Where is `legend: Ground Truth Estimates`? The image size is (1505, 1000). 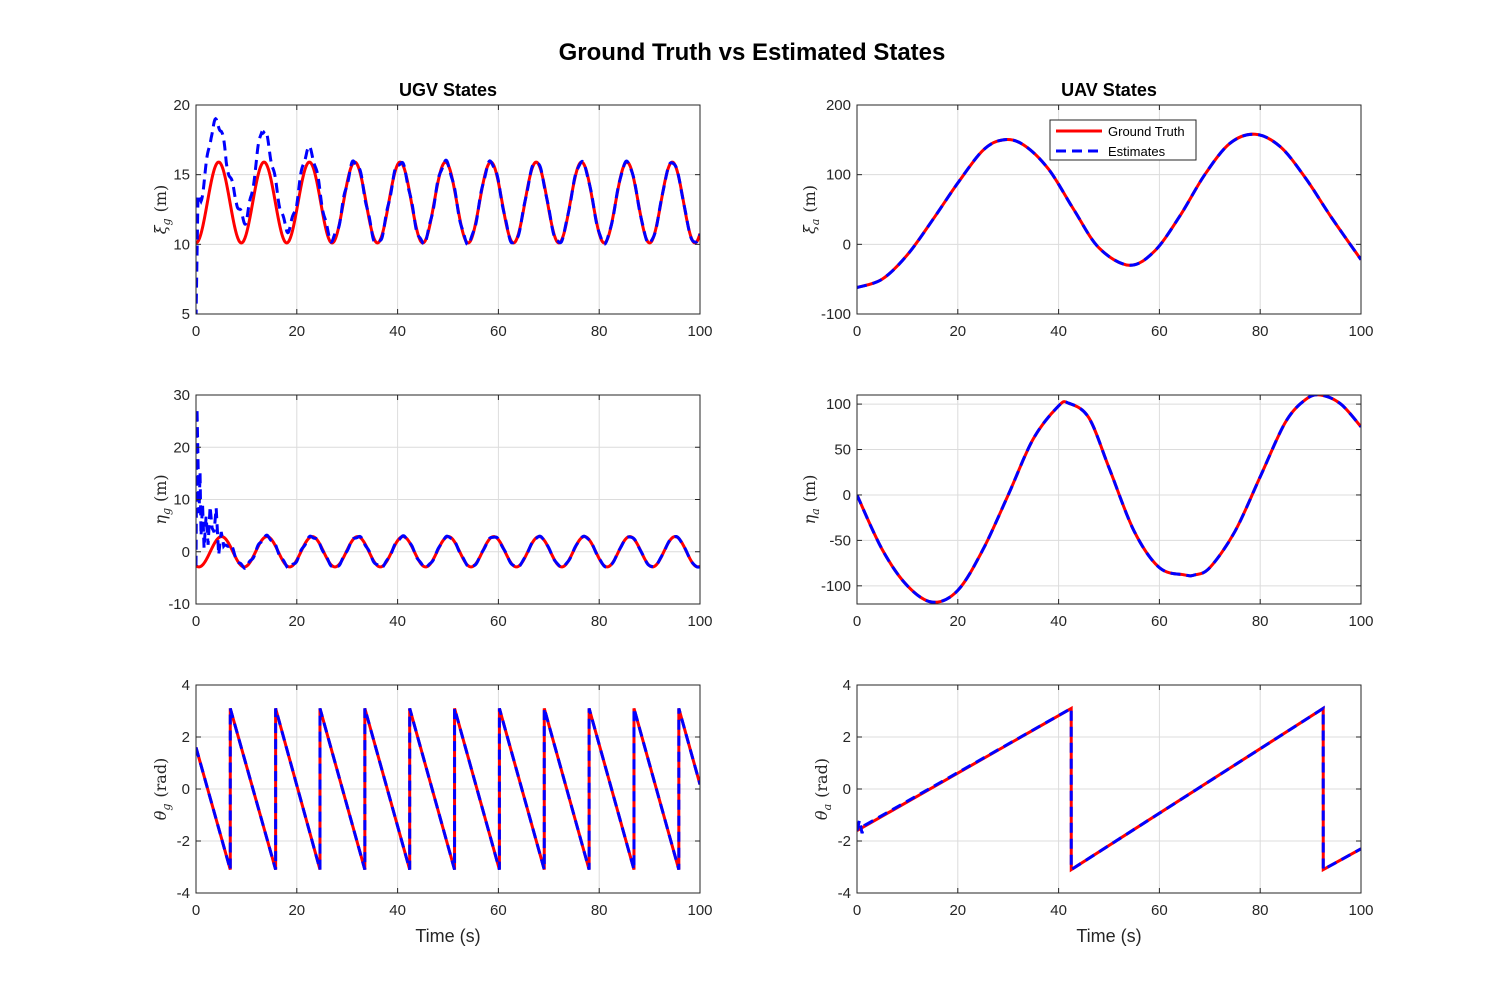
legend: Ground Truth Estimates is located at coordinates (1123, 140).